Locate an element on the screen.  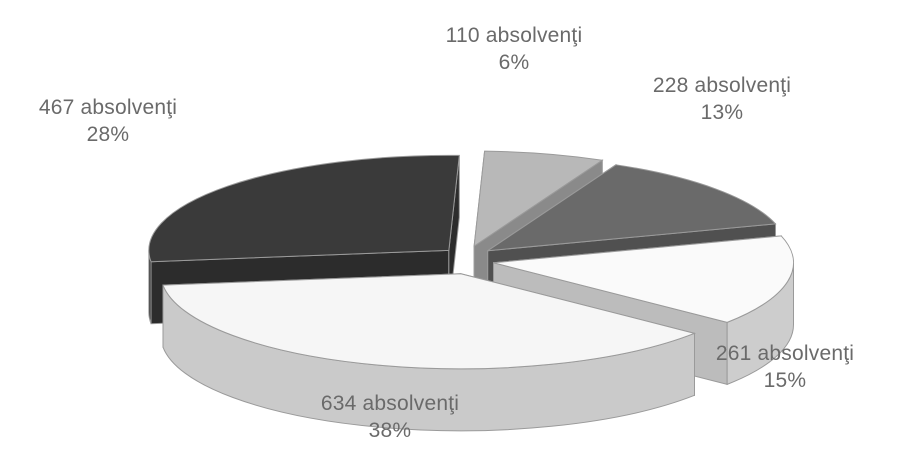
slice-count-label: 110 absolvenţi is located at coordinates (514, 35).